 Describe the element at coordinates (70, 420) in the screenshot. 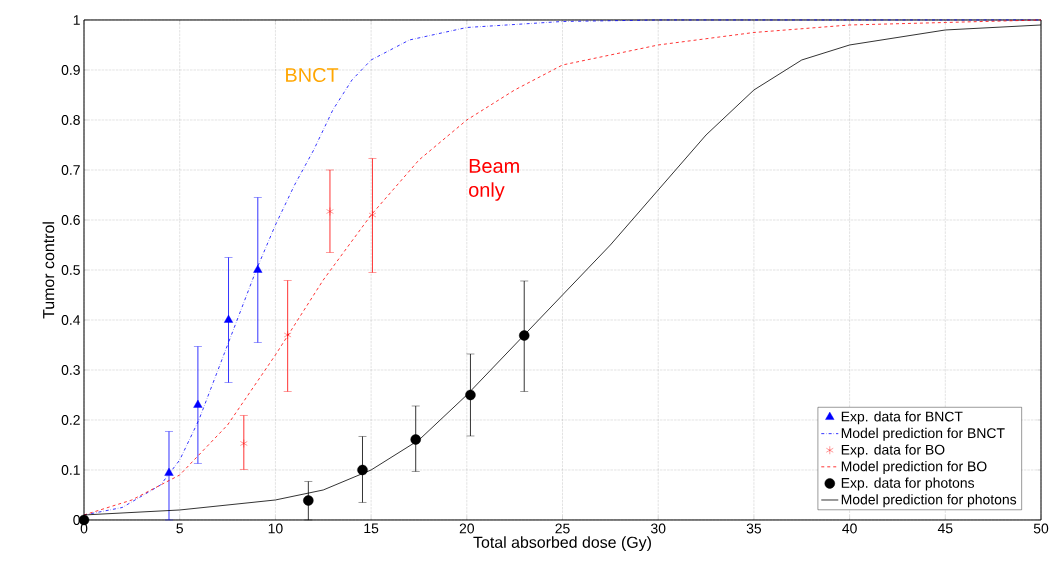

I see `y-tick-label: 0.2` at that location.